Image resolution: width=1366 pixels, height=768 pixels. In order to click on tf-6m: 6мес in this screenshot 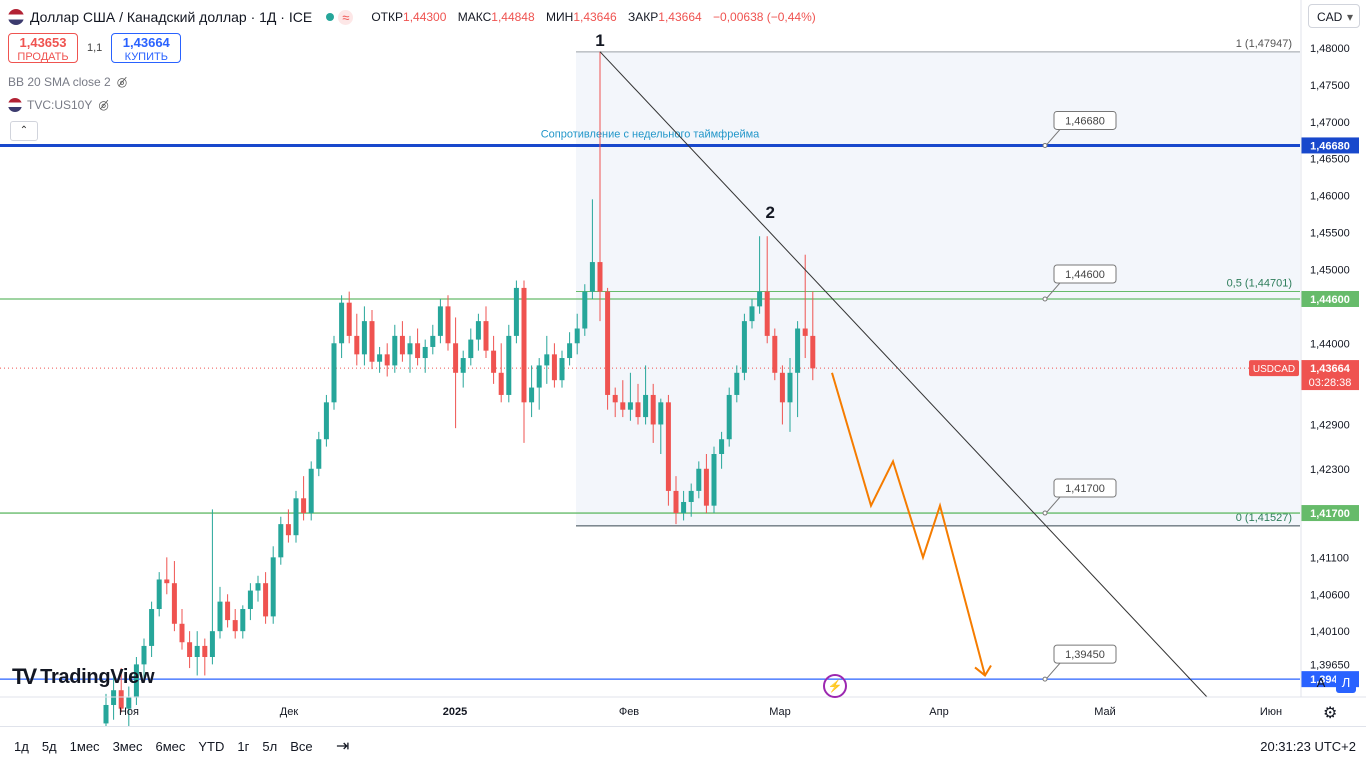, I will do `click(170, 746)`.